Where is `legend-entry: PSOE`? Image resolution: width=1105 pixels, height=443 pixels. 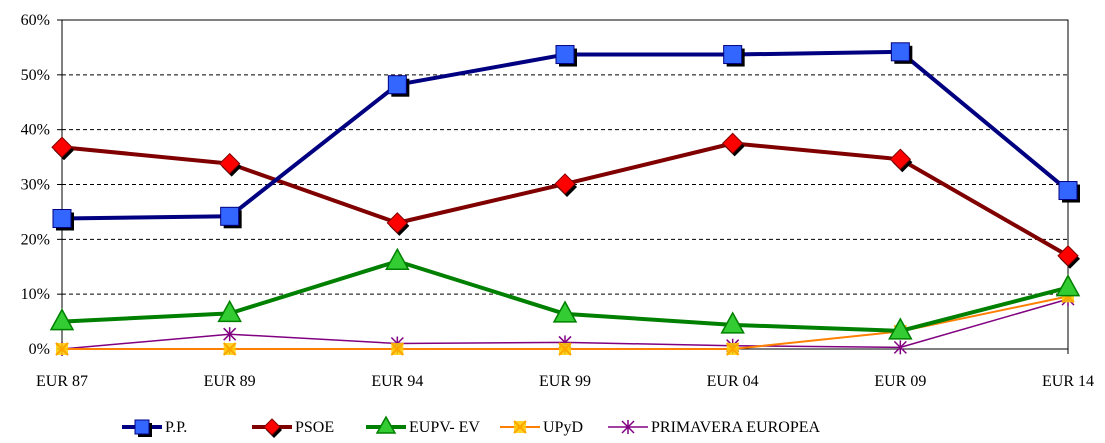 legend-entry: PSOE is located at coordinates (293, 428).